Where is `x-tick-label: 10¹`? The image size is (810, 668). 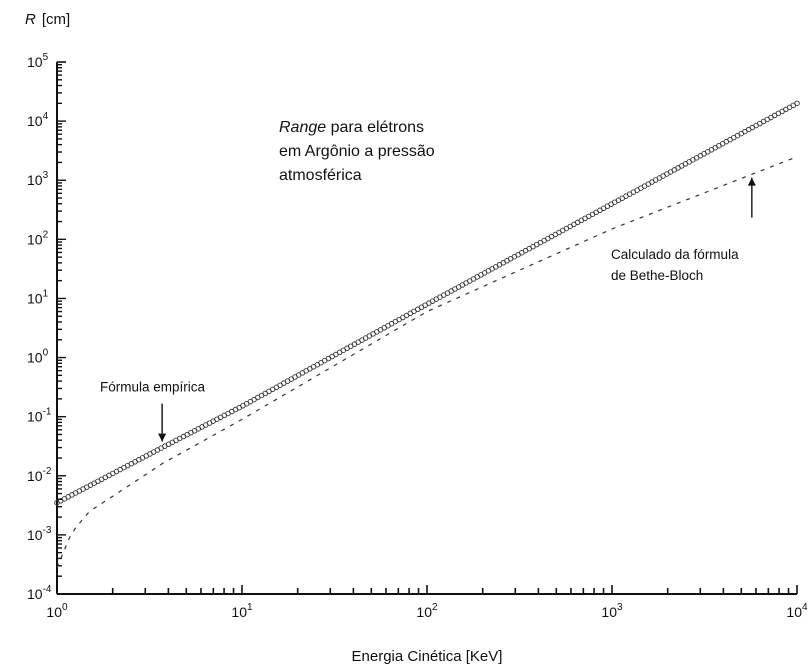
x-tick-label: 10¹ is located at coordinates (242, 611).